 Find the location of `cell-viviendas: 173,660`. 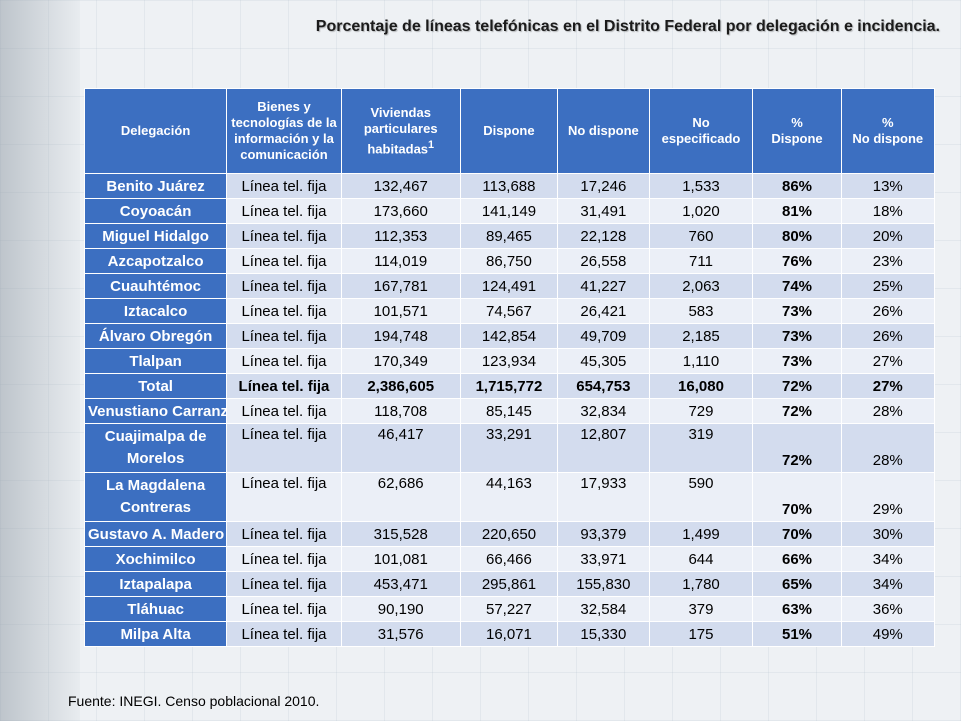

cell-viviendas: 173,660 is located at coordinates (400, 211).